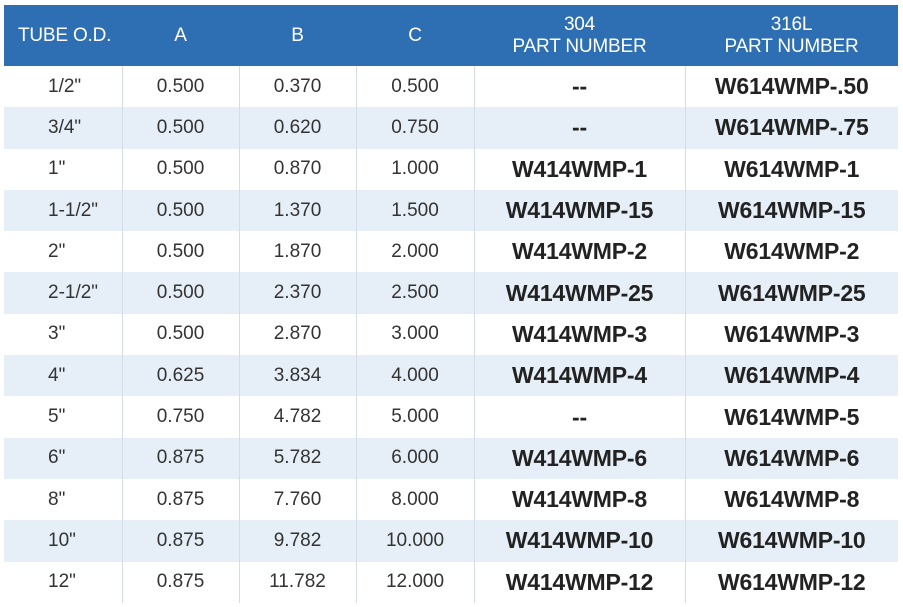 This screenshot has width=903, height=607. Describe the element at coordinates (791, 210) in the screenshot. I see `cell-316l-part-number: W614WMP-15` at that location.